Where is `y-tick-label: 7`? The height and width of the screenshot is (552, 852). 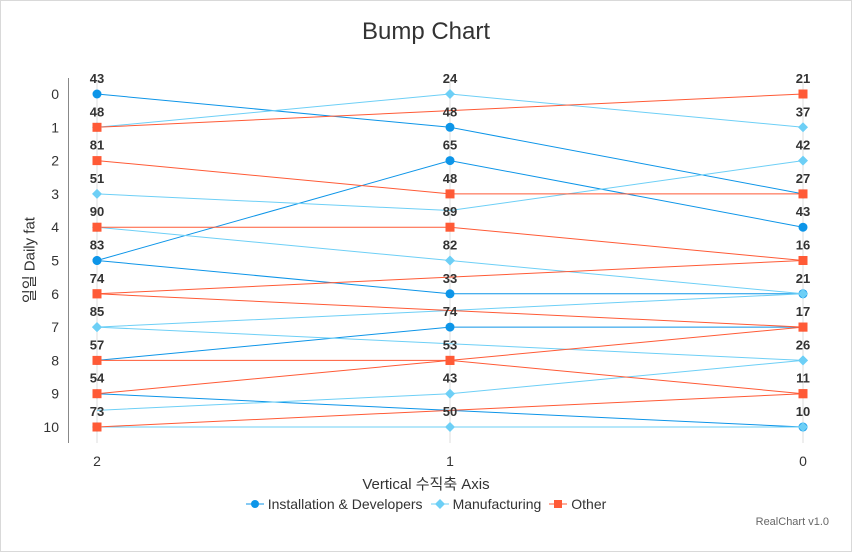
y-tick-label: 7 is located at coordinates (55, 327).